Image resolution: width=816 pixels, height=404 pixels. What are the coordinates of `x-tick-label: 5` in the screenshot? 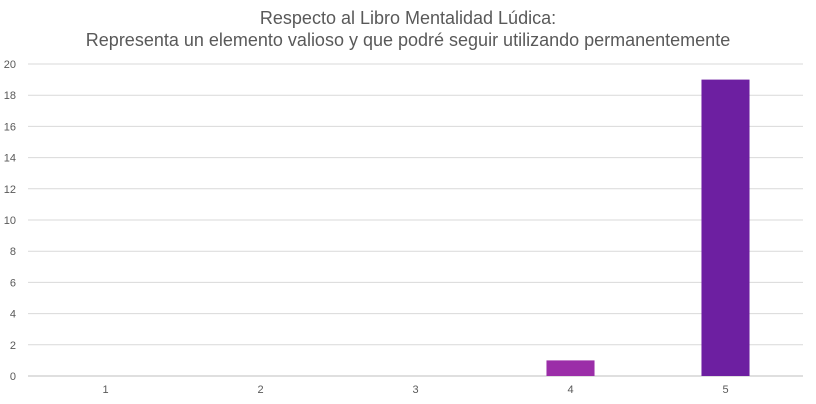 It's located at (725, 390).